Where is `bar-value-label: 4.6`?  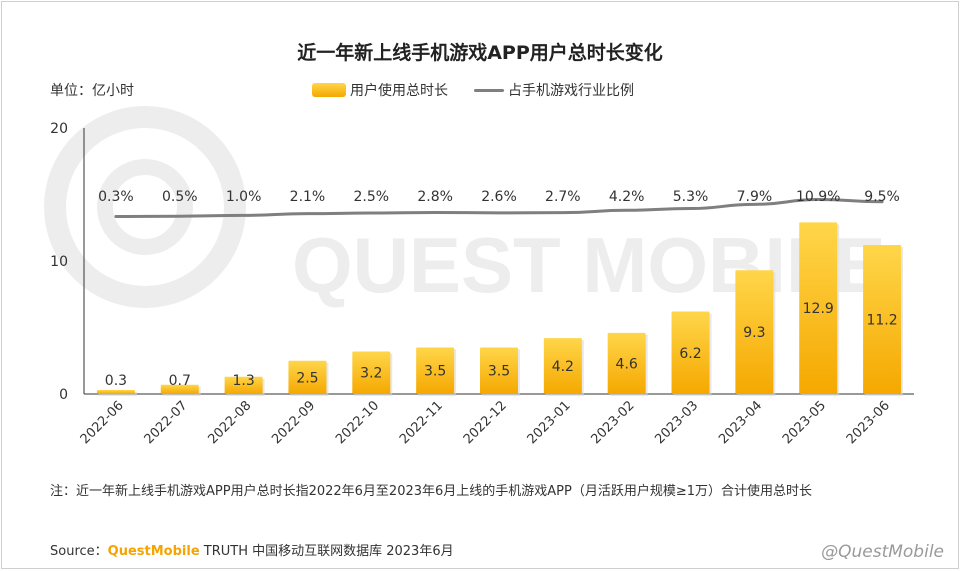
bar-value-label: 4.6 is located at coordinates (627, 364).